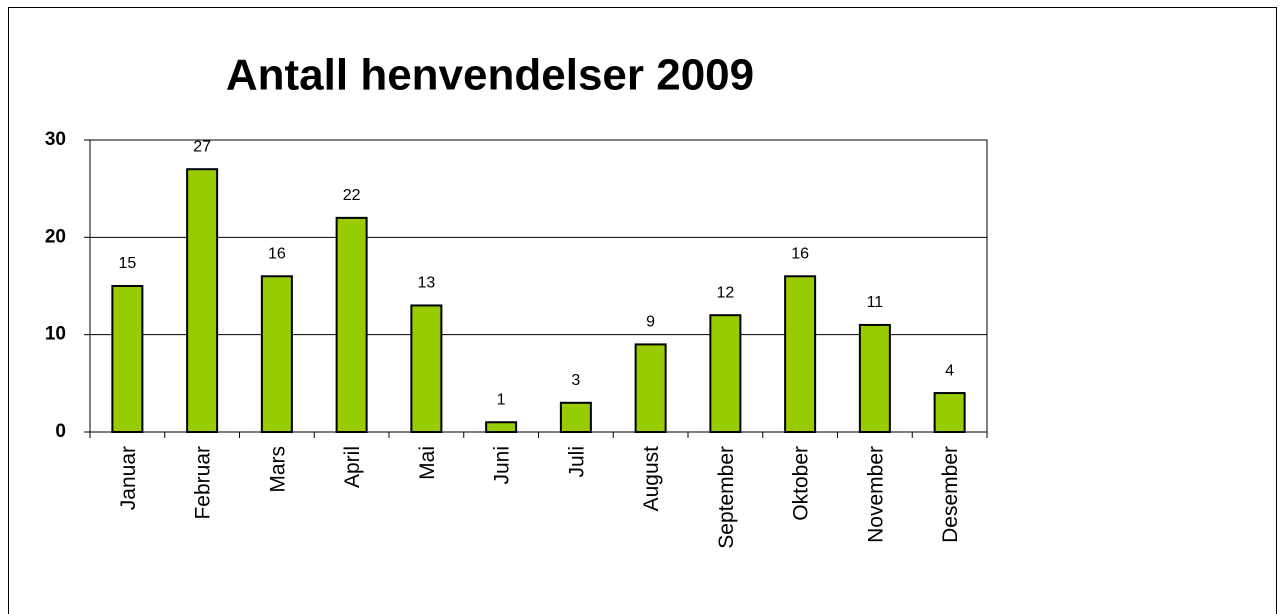 This screenshot has width=1281, height=614. What do you see at coordinates (502, 465) in the screenshot?
I see `x-tick-label: Juni` at bounding box center [502, 465].